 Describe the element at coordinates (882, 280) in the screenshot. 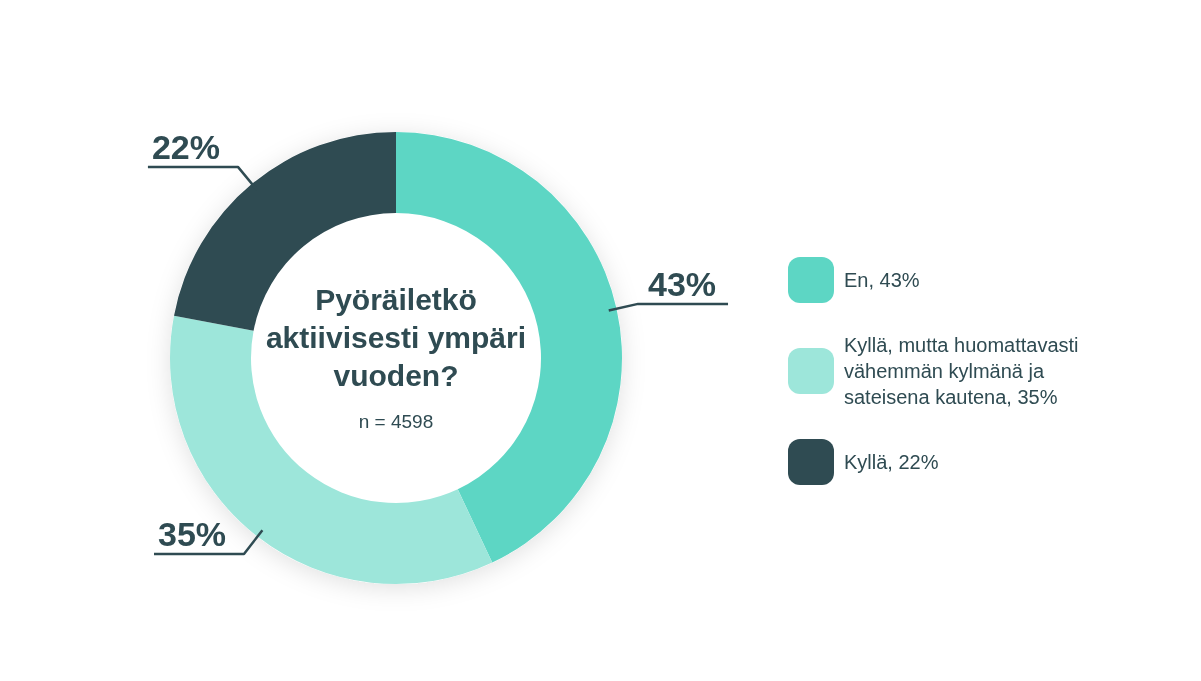

I see `legend-label: En, 43%` at that location.